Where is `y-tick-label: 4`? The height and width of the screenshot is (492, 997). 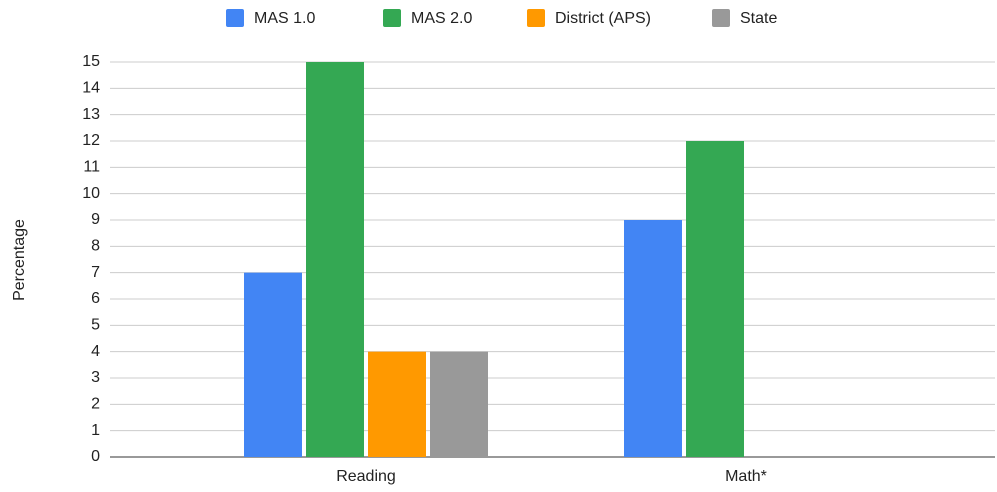 y-tick-label: 4 is located at coordinates (95, 351).